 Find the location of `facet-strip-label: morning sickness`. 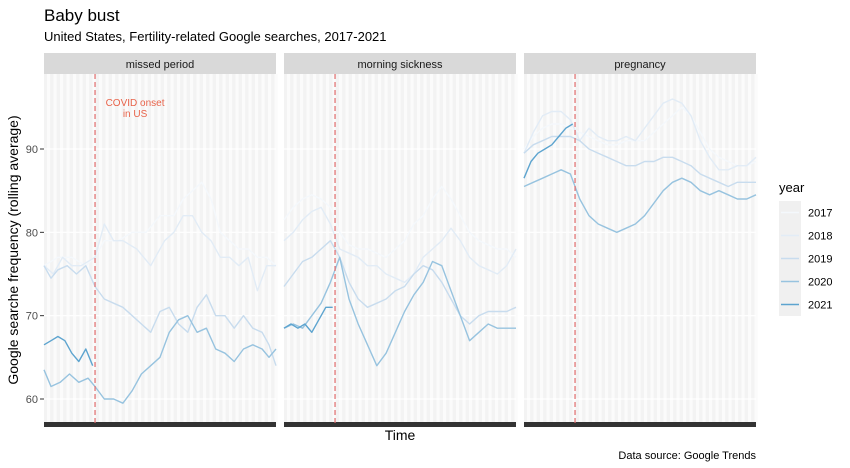

facet-strip-label: morning sickness is located at coordinates (400, 65).